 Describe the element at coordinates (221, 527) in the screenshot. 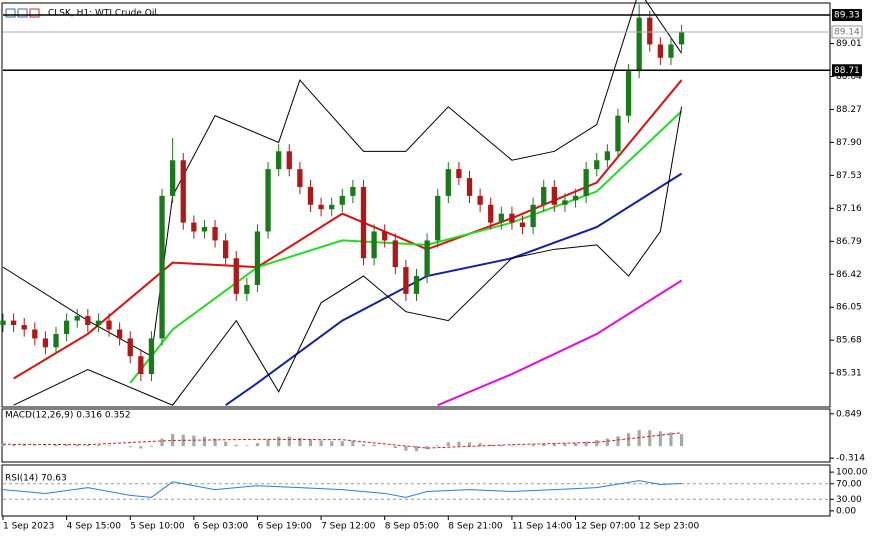

I see `x-tick-label: 6 Sep 03:00` at that location.